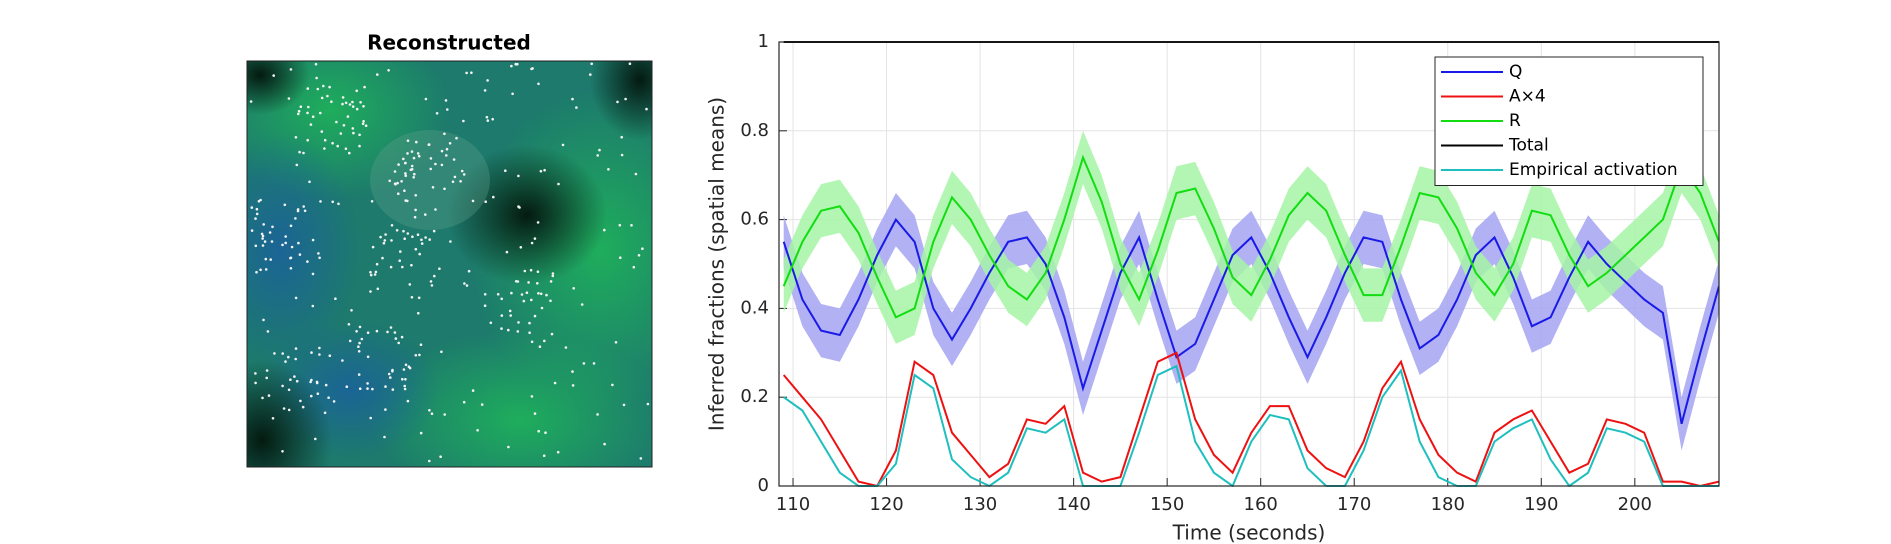 The height and width of the screenshot is (544, 1891). I want to click on y-tick-label: 0.2, so click(754, 396).